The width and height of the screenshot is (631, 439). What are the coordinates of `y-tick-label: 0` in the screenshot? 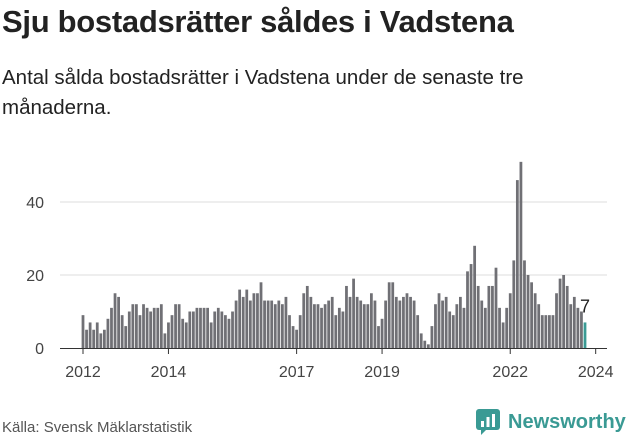 It's located at (39, 349).